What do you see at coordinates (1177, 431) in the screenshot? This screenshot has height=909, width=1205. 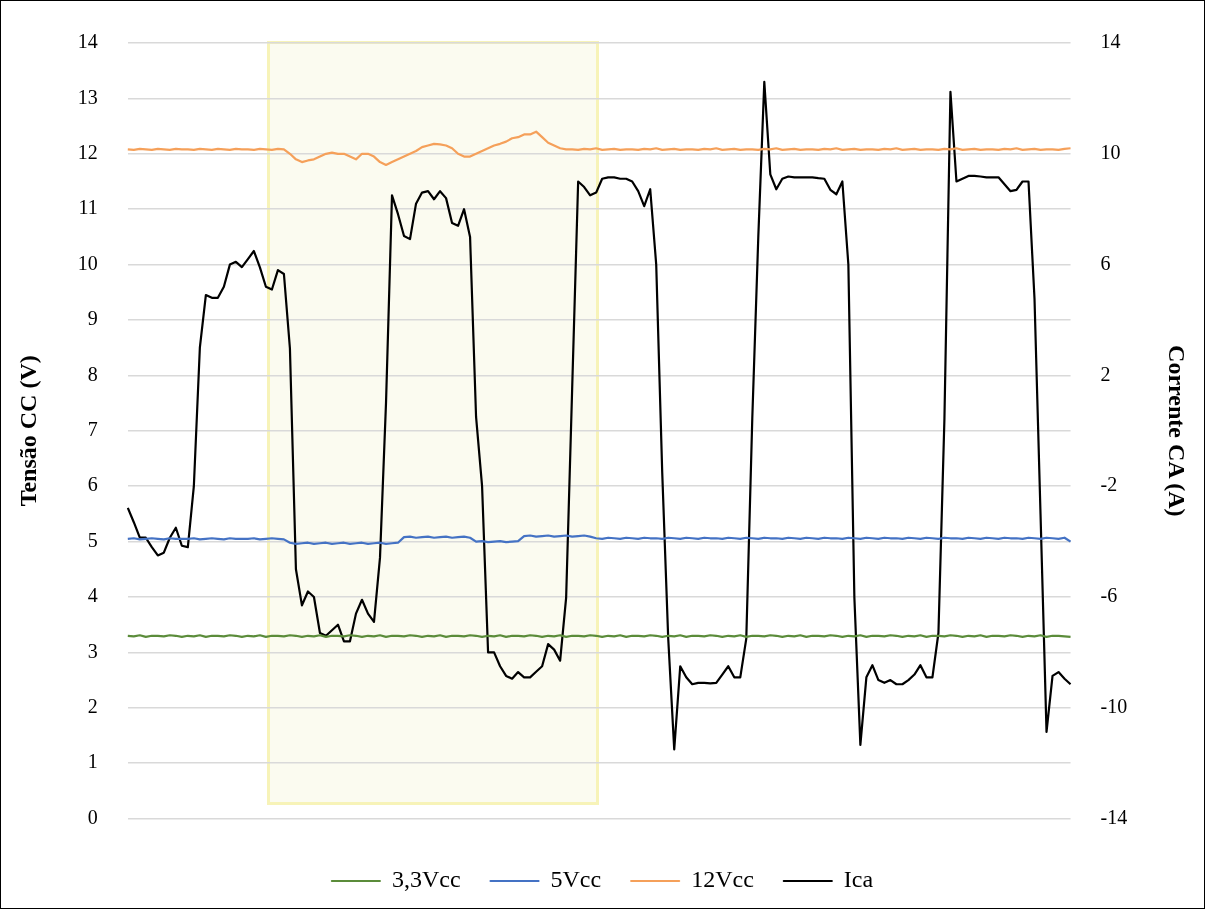 I see `y2-axis-title: Corrente CA (A)` at bounding box center [1177, 431].